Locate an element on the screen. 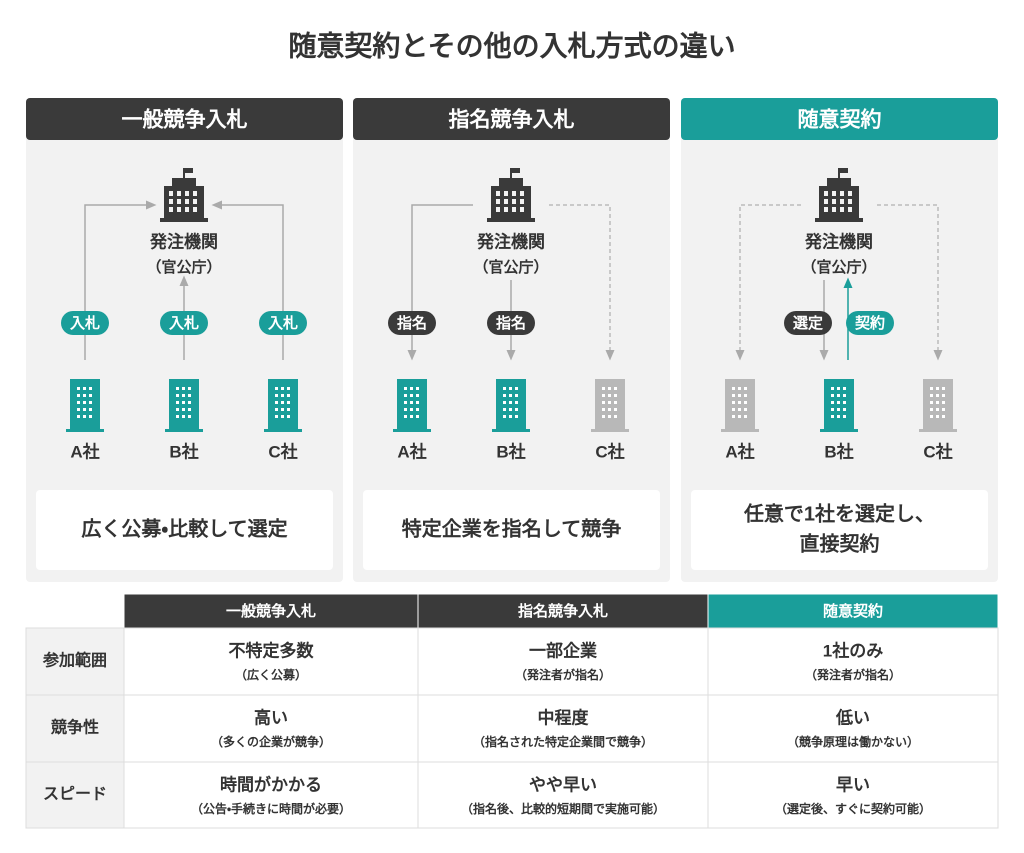  panel-header-text: 随意契約 is located at coordinates (840, 120).